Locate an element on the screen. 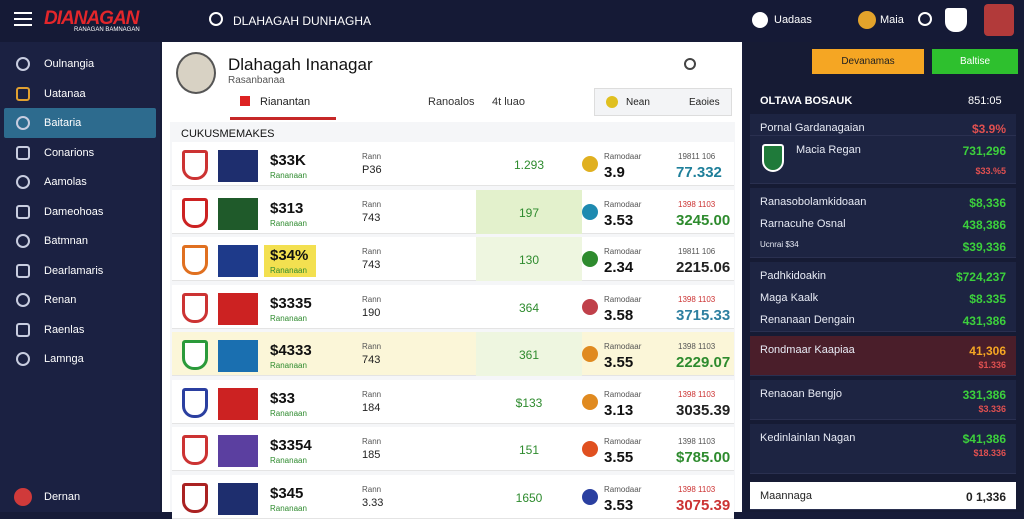  right-title: OLTAVA BOSAUK is located at coordinates (806, 101).